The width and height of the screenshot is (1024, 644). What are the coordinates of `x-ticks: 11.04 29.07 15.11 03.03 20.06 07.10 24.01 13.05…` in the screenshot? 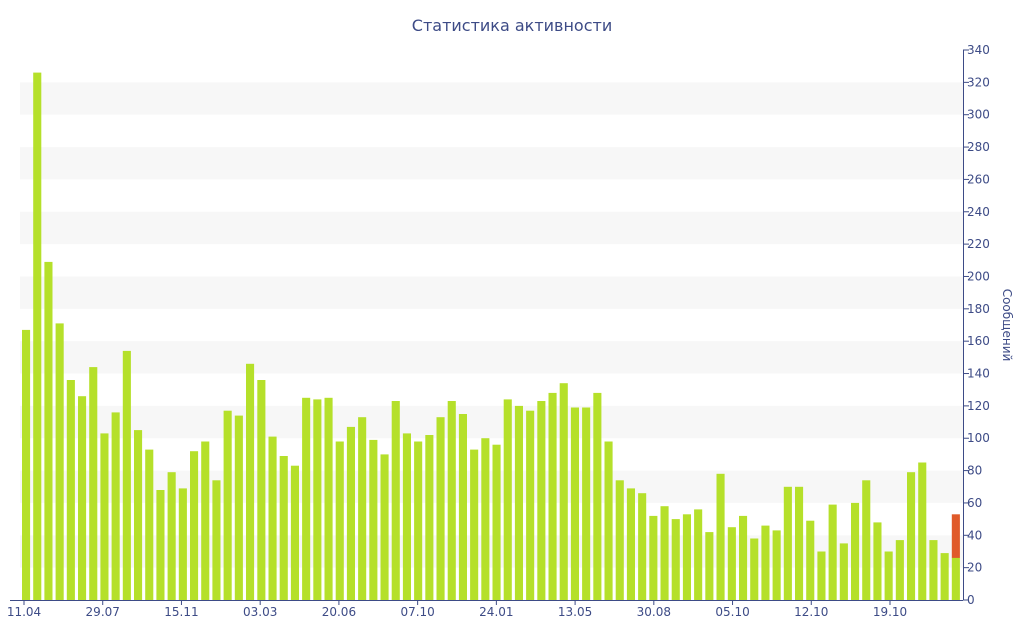 It's located at (457, 609).